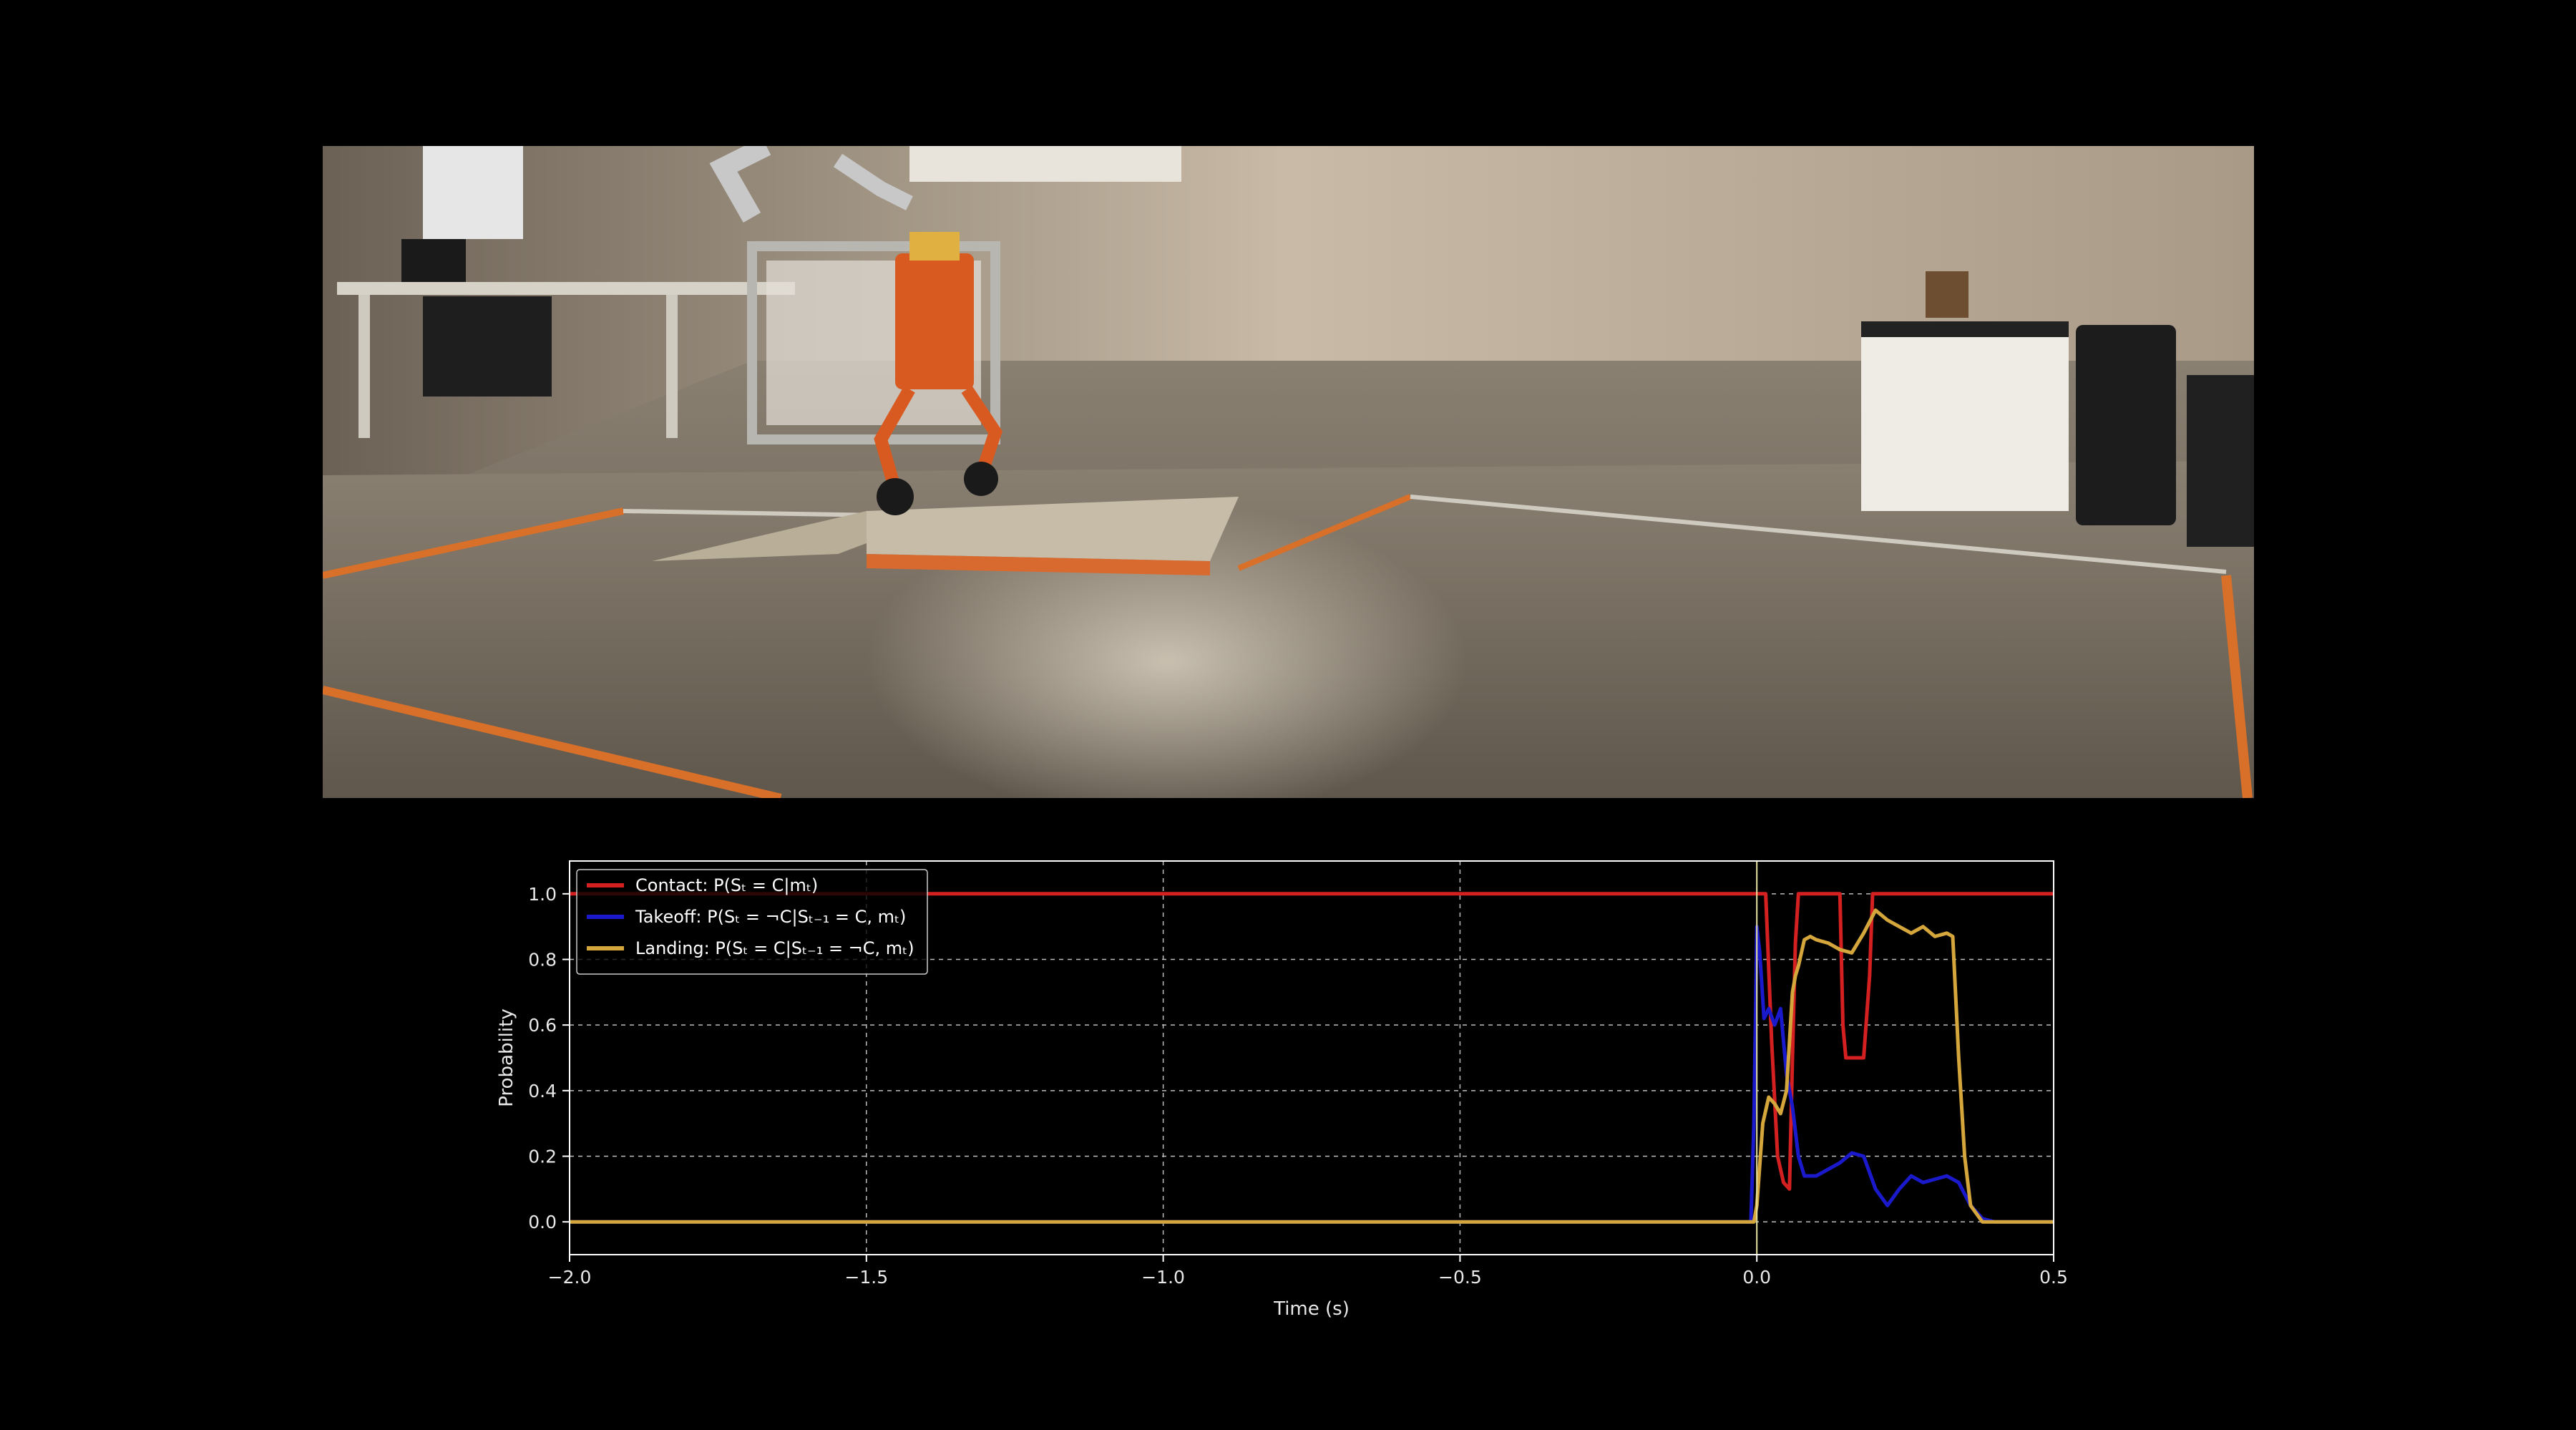 The image size is (2576, 1430). I want to click on y-tick-label: 0.8, so click(542, 960).